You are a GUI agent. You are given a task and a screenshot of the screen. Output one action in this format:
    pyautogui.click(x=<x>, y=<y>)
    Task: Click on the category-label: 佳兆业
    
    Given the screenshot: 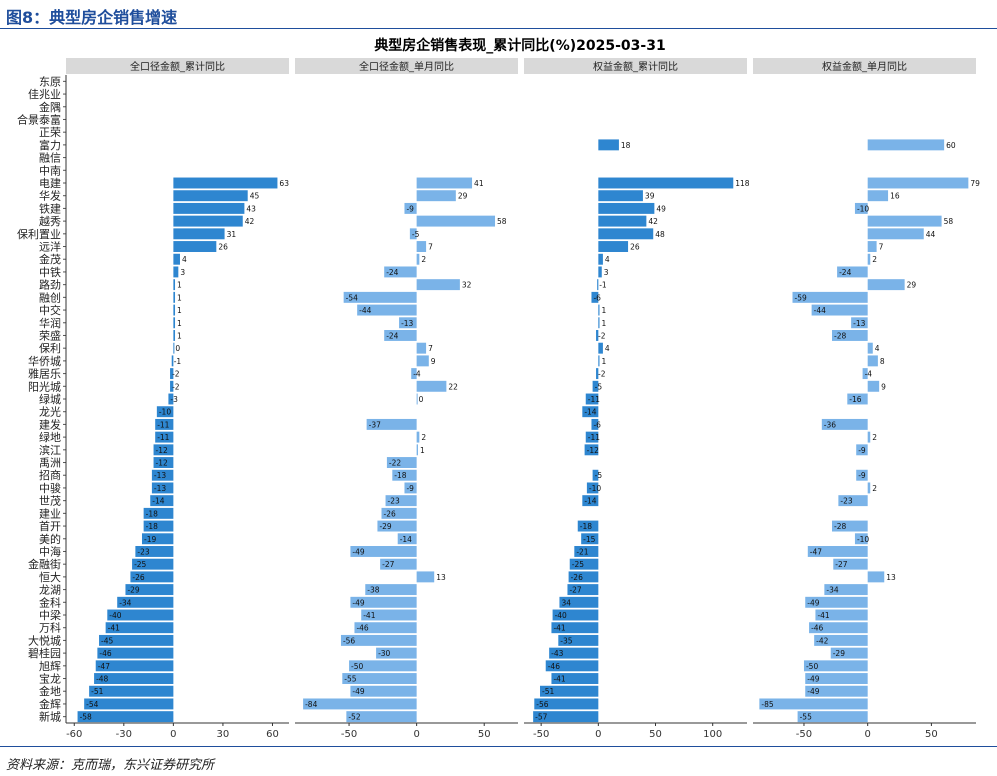 What is the action you would take?
    pyautogui.click(x=44, y=94)
    